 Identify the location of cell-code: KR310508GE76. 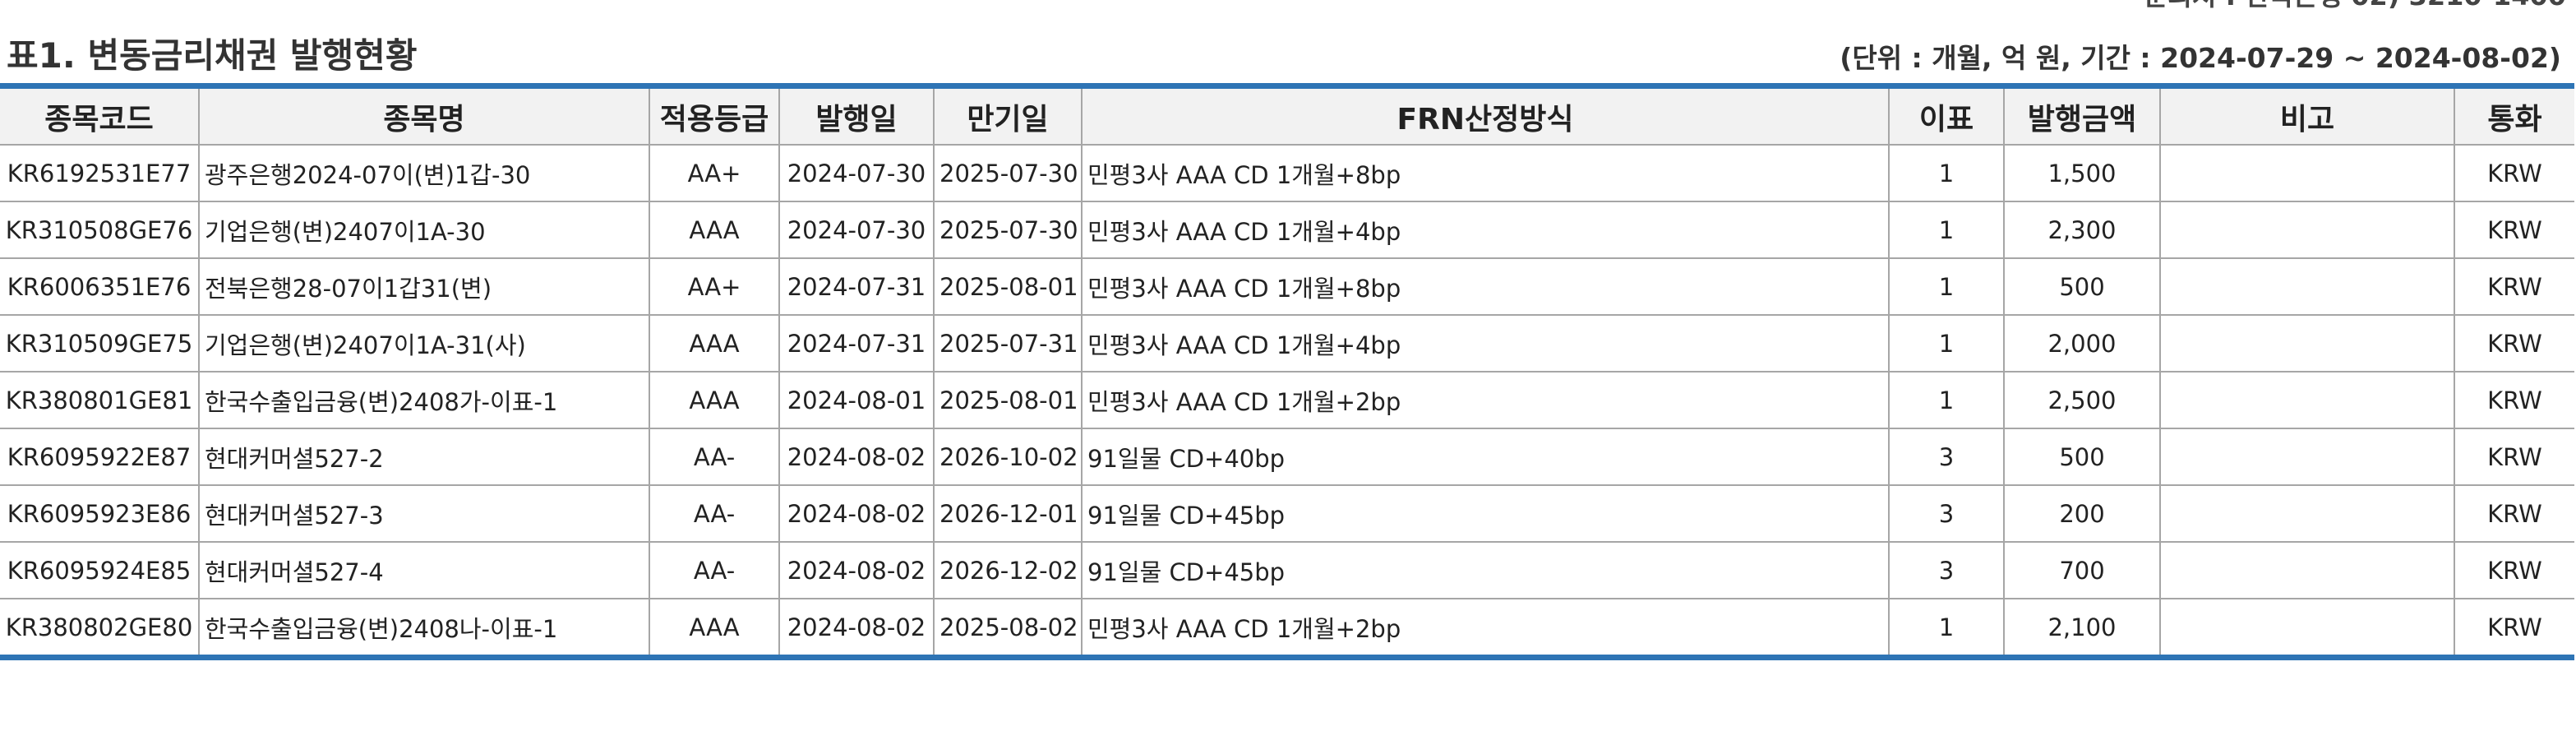
(99, 230).